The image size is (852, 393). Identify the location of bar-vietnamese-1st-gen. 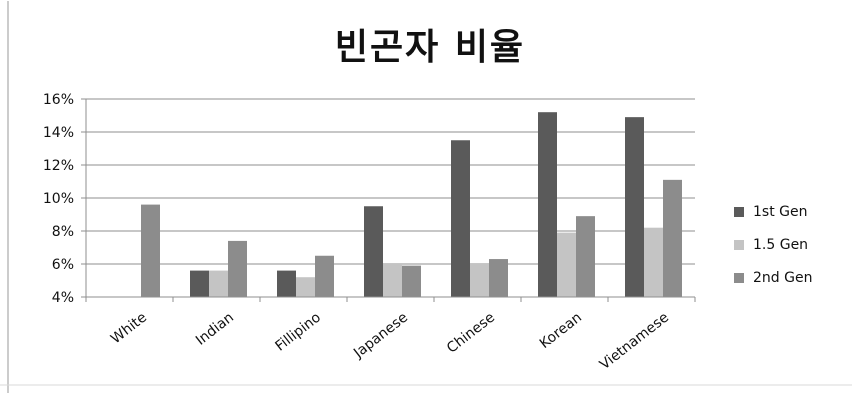
(634, 207).